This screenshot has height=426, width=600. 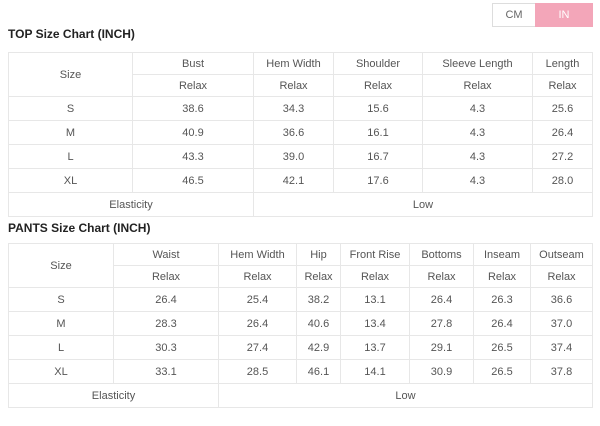 What do you see at coordinates (193, 108) in the screenshot?
I see `value-cell: 38.6` at bounding box center [193, 108].